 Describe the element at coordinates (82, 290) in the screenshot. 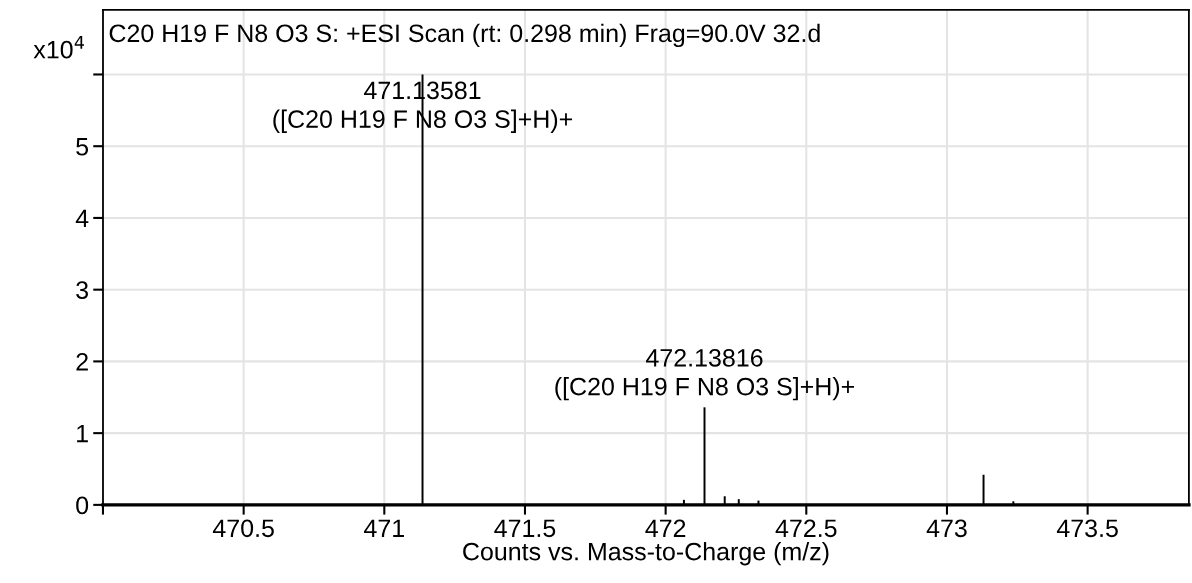

I see `y-tick-label: 3` at that location.